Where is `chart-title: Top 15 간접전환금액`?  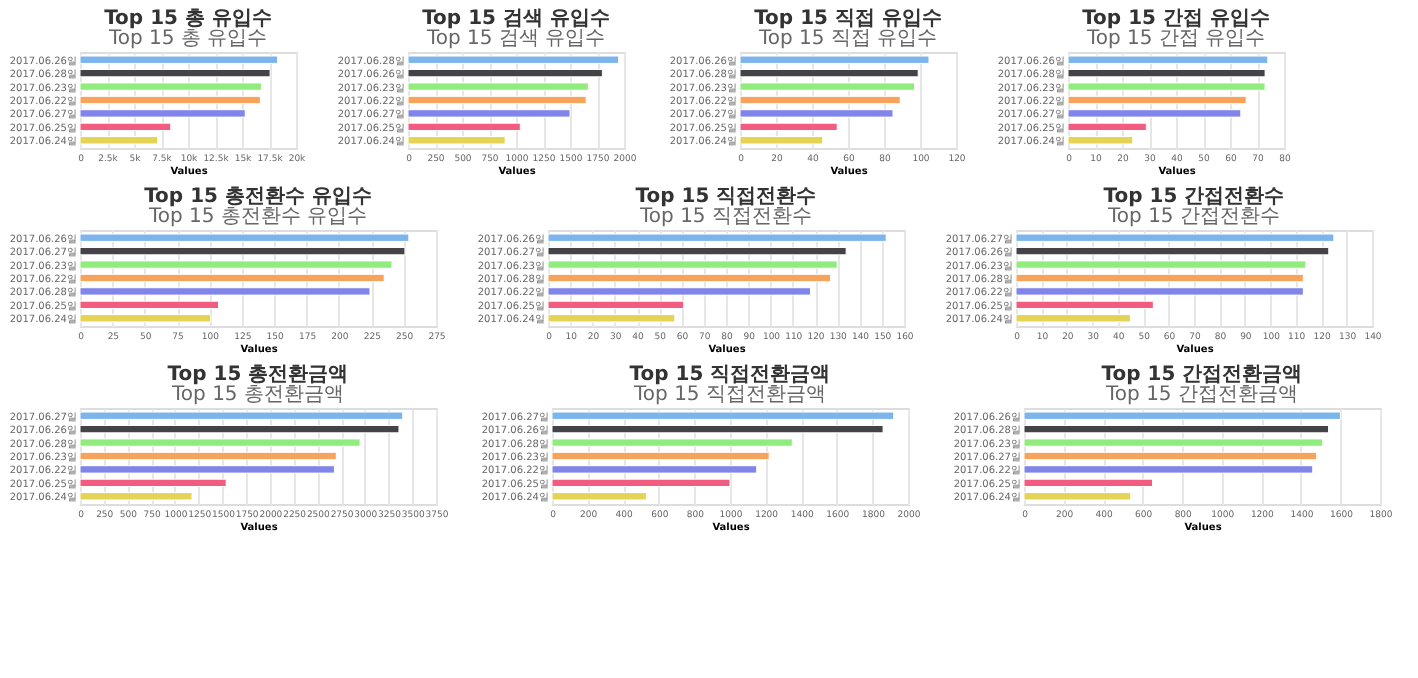
chart-title: Top 15 간접전환금액 is located at coordinates (1202, 375).